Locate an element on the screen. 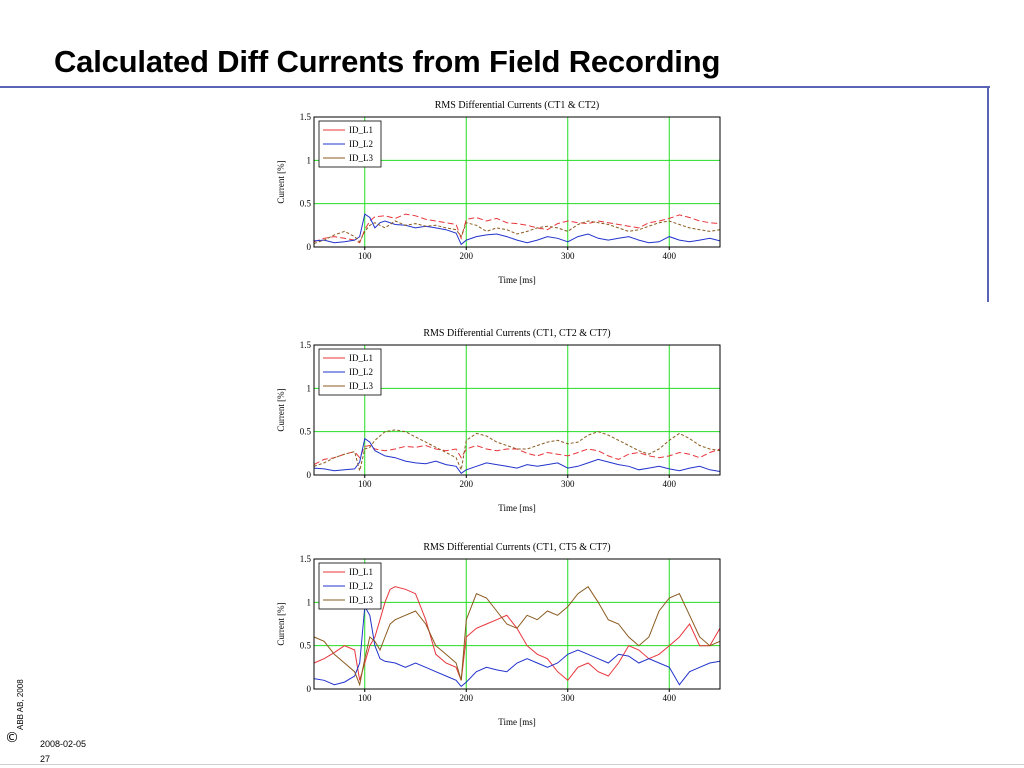  chart-title: RMS Differential Currents (CT1 & CT2) is located at coordinates (517, 105).